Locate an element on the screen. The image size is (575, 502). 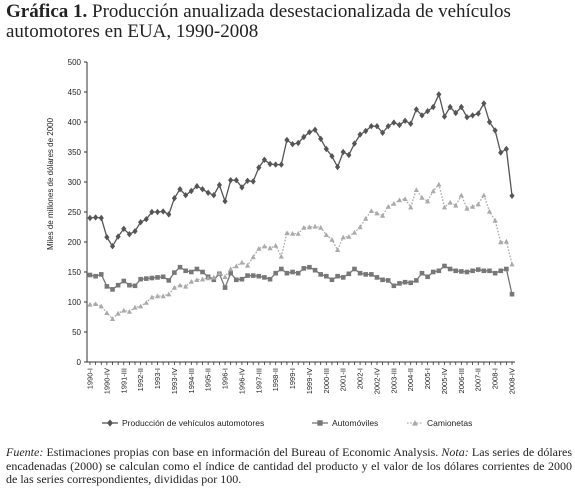
x-tick-label: 2001-II is located at coordinates (343, 379).